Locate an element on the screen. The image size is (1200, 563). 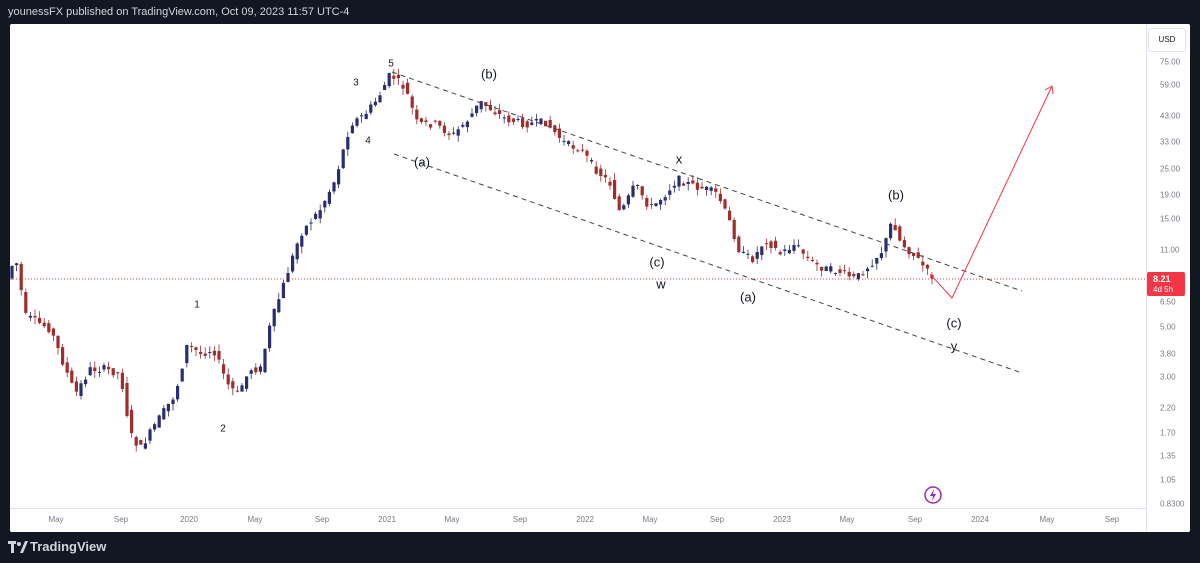
wave-label-b2: (b) is located at coordinates (896, 195).